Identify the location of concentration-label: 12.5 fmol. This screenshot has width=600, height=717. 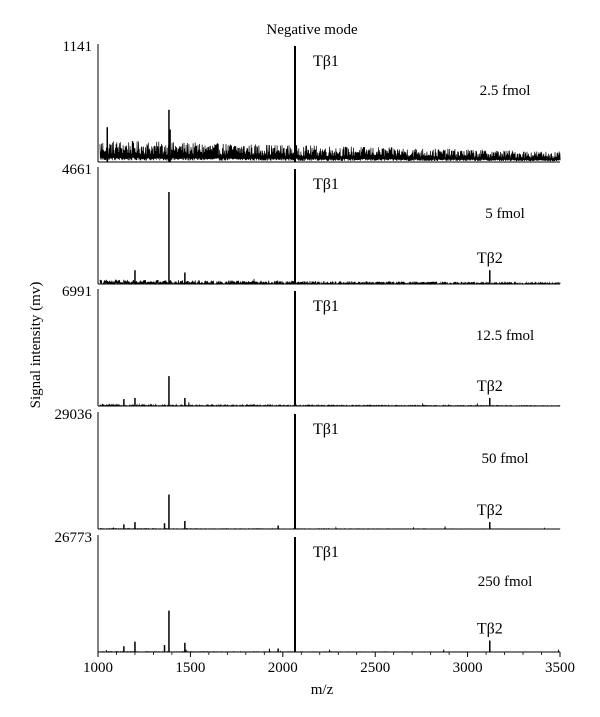
(505, 336).